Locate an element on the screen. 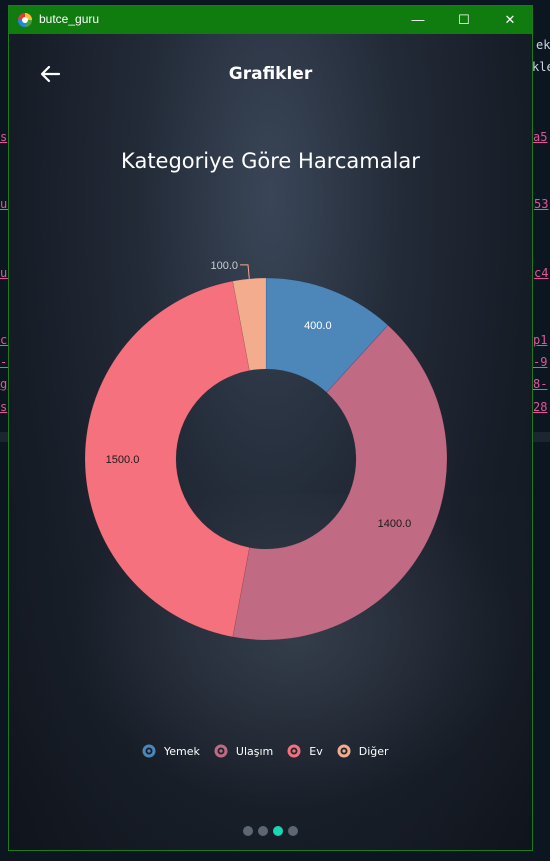 This screenshot has height=861, width=550. close-button: ✕ is located at coordinates (510, 20).